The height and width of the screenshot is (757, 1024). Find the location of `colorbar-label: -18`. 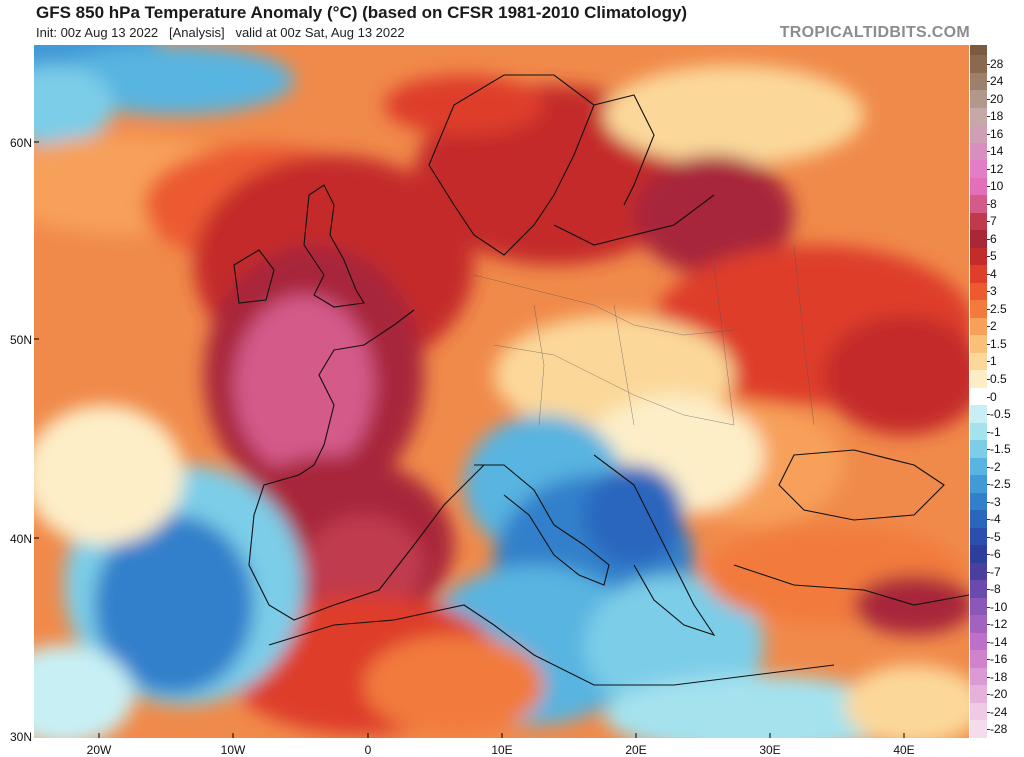

colorbar-label: -18 is located at coordinates (999, 676).